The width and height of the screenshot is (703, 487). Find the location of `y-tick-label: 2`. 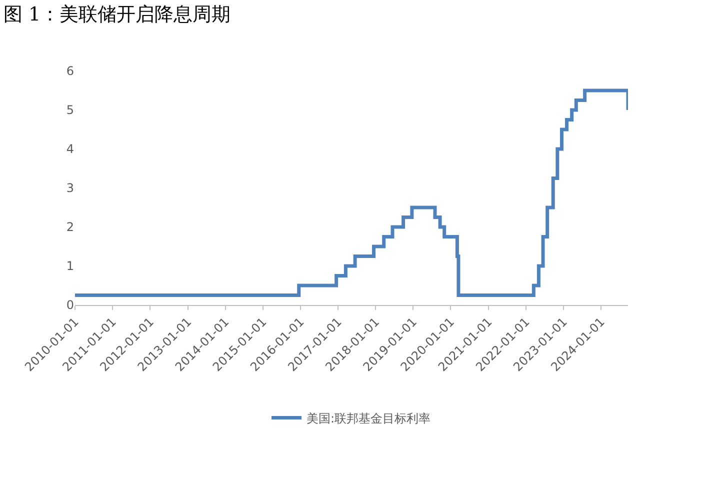

y-tick-label: 2 is located at coordinates (70, 227).